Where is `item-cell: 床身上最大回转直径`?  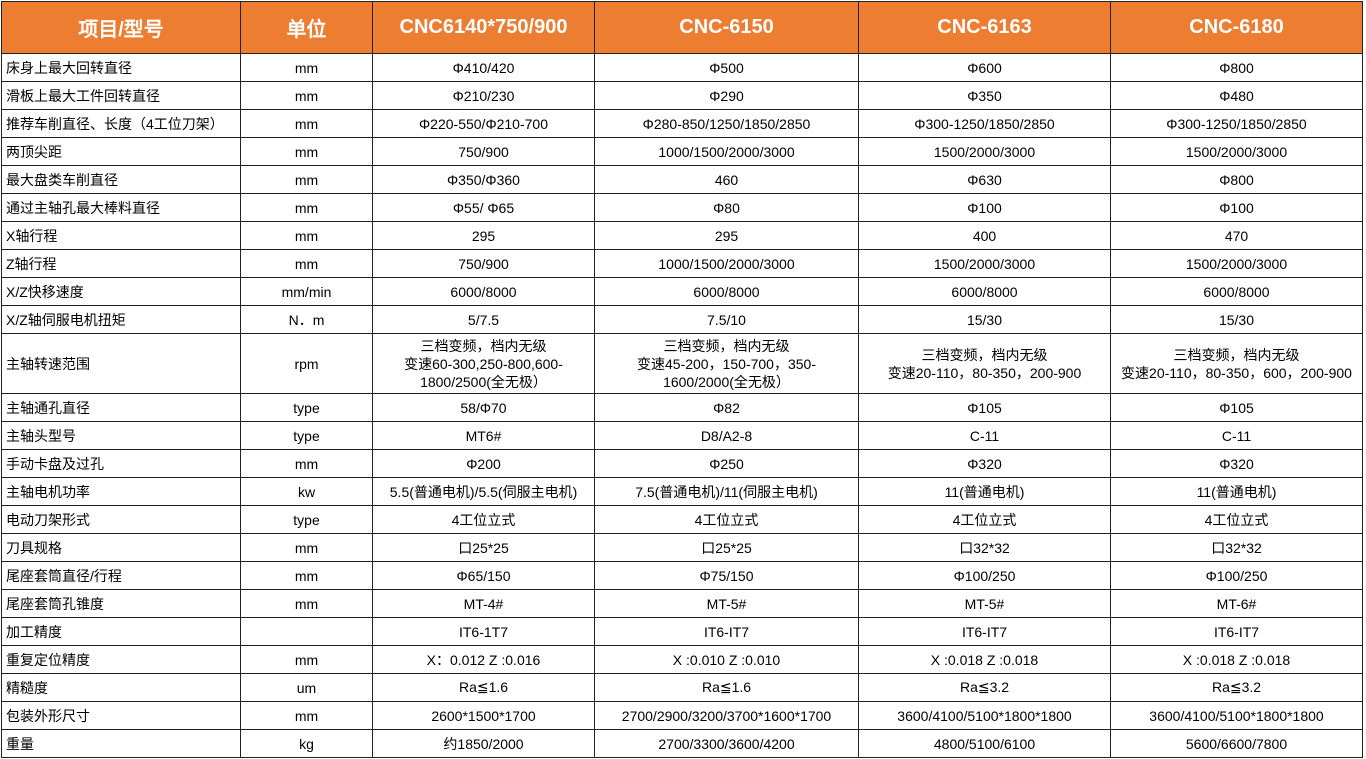 item-cell: 床身上最大回转直径 is located at coordinates (121, 67).